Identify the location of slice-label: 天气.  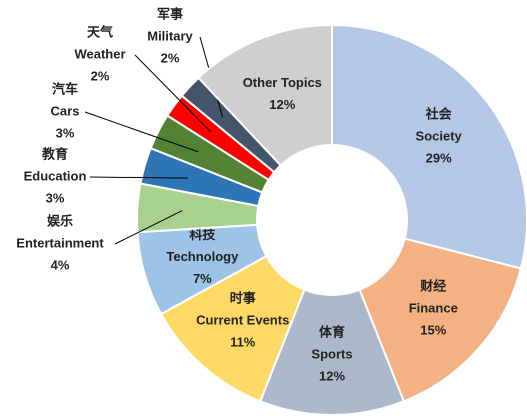
(100, 31).